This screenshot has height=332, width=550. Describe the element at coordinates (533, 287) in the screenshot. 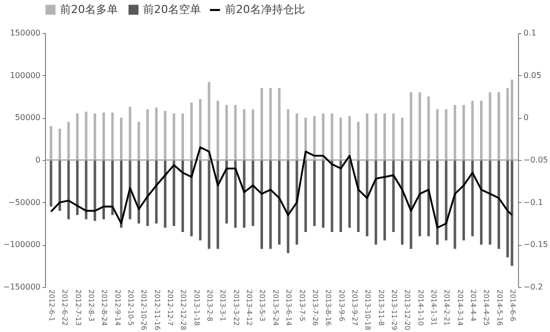

I see `y2-tick-label: −0.2` at that location.